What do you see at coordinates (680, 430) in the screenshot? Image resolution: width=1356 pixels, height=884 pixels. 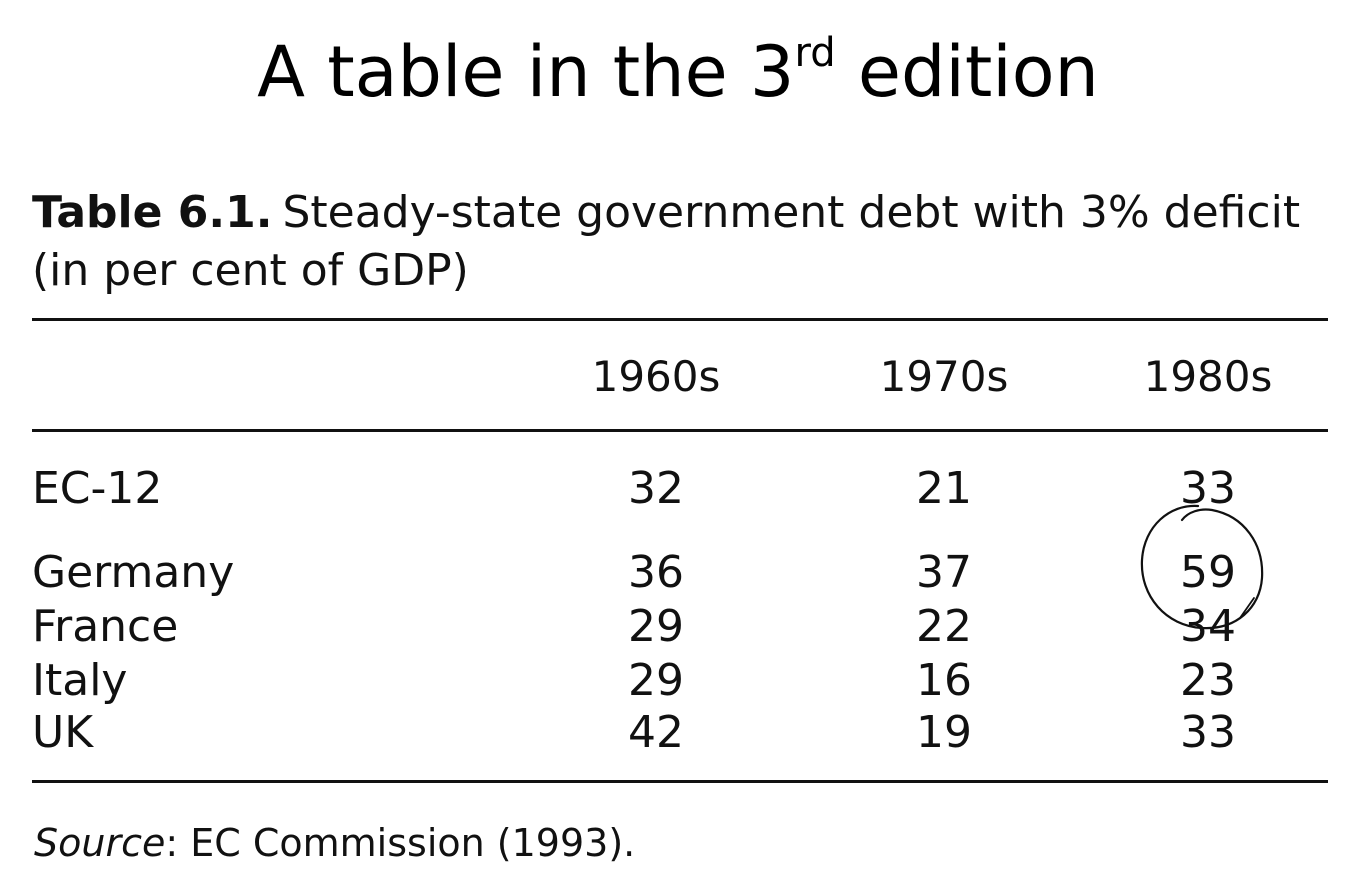 I see `table-header-rule` at bounding box center [680, 430].